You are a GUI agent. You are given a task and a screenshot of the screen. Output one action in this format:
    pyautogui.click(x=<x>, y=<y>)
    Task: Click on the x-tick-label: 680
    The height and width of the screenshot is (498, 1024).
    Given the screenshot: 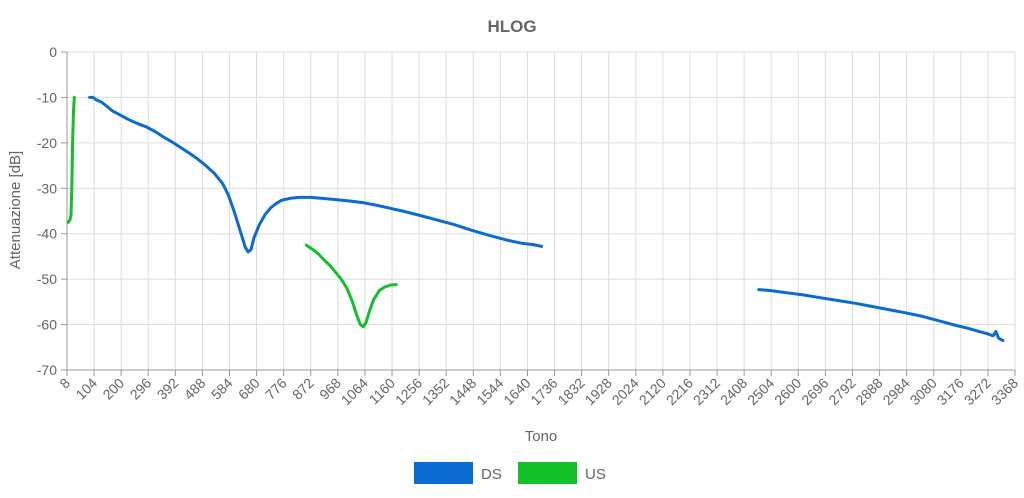 What is the action you would take?
    pyautogui.click(x=249, y=389)
    